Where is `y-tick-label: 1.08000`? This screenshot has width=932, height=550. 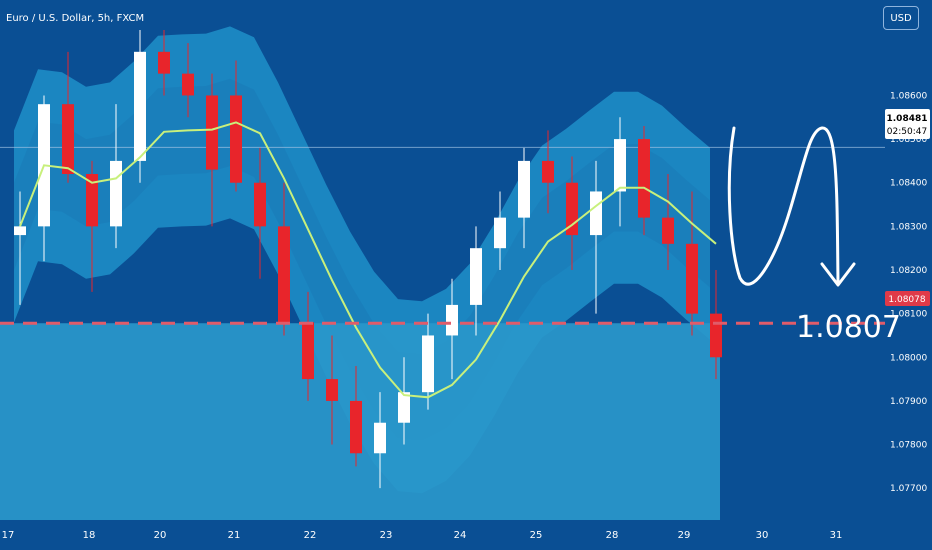 y-tick-label: 1.08000 is located at coordinates (908, 358).